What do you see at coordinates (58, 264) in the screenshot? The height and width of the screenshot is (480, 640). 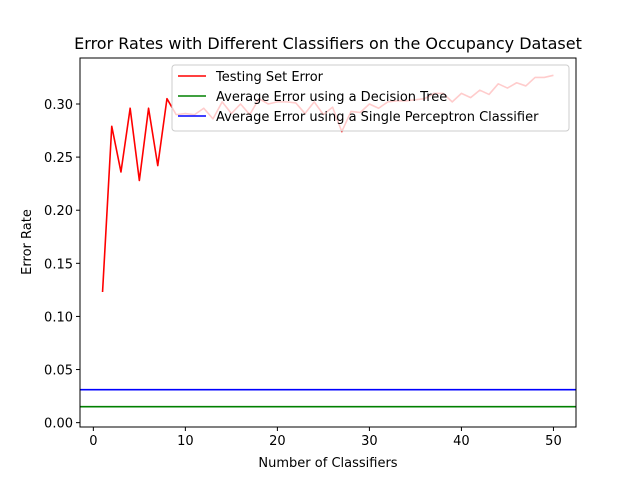 I see `y-tick-label: 0.15` at bounding box center [58, 264].